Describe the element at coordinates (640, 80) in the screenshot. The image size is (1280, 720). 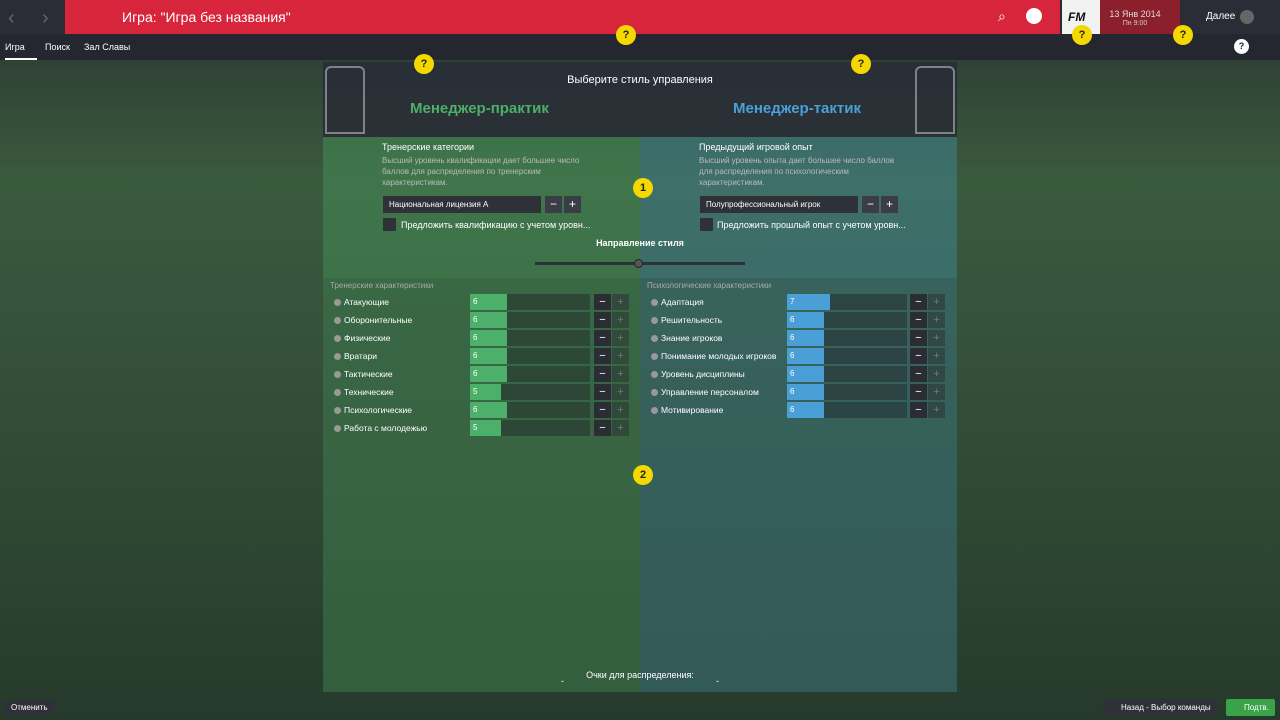
I see `panel-title: Выберите стиль управления` at that location.